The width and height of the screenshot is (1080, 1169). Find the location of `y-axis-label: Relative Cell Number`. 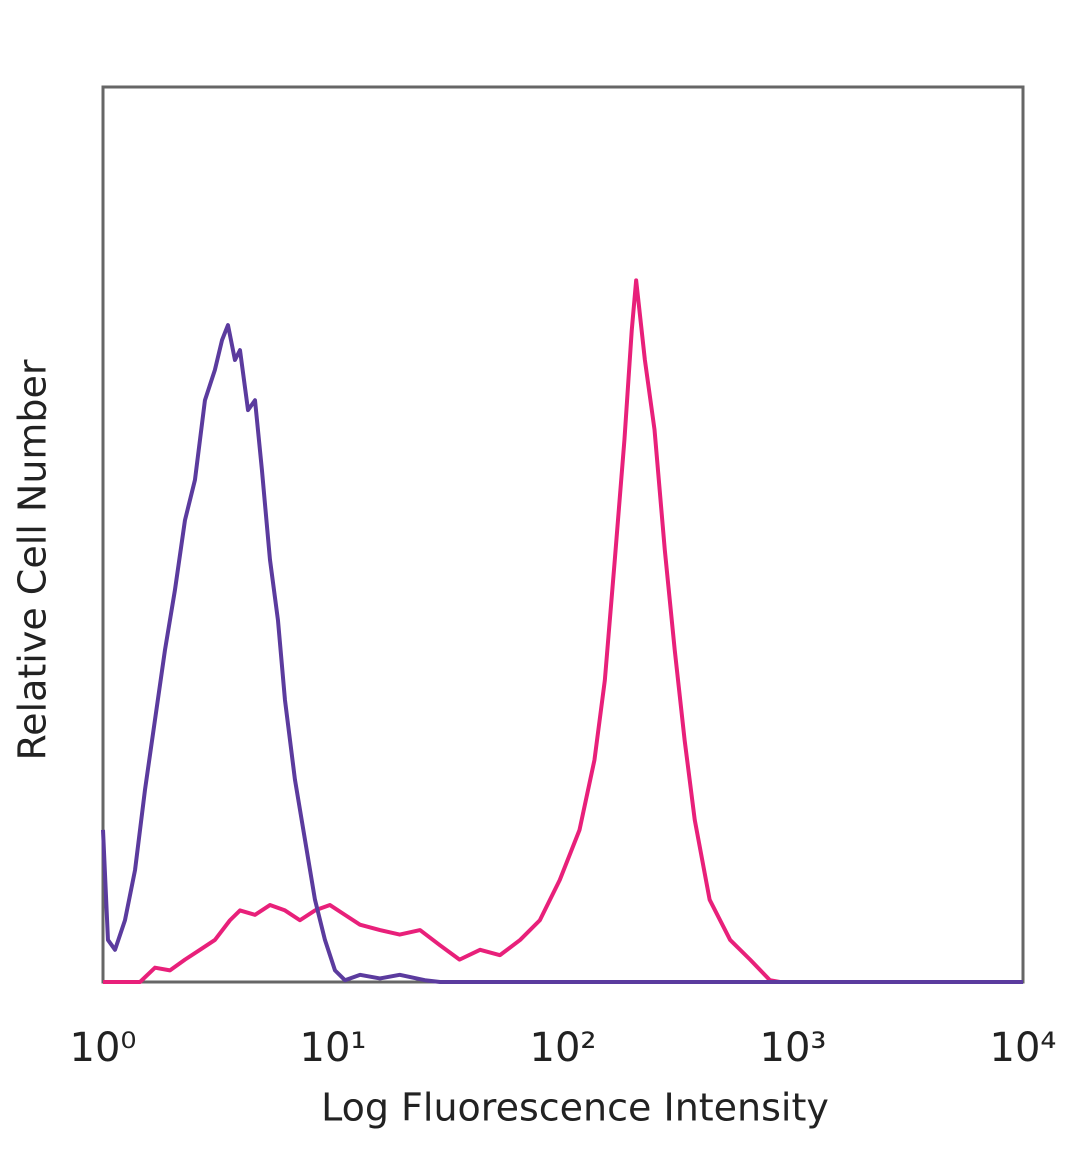

y-axis-label: Relative Cell Number is located at coordinates (33, 559).